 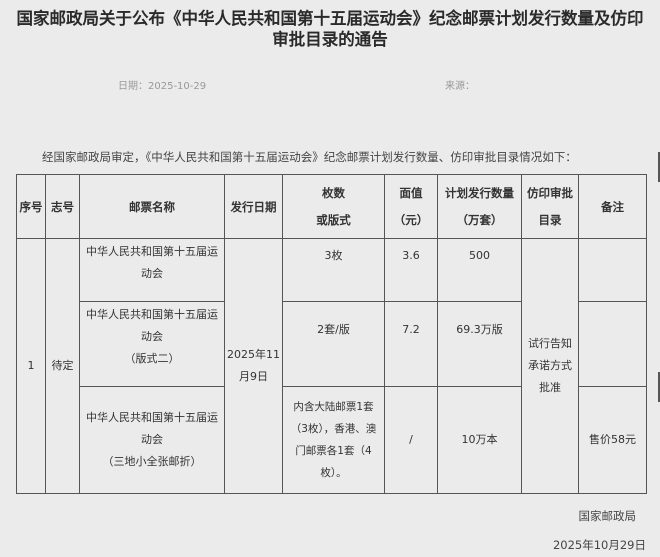 What do you see at coordinates (152, 206) in the screenshot?
I see `header-cell: 邮票名称` at bounding box center [152, 206].